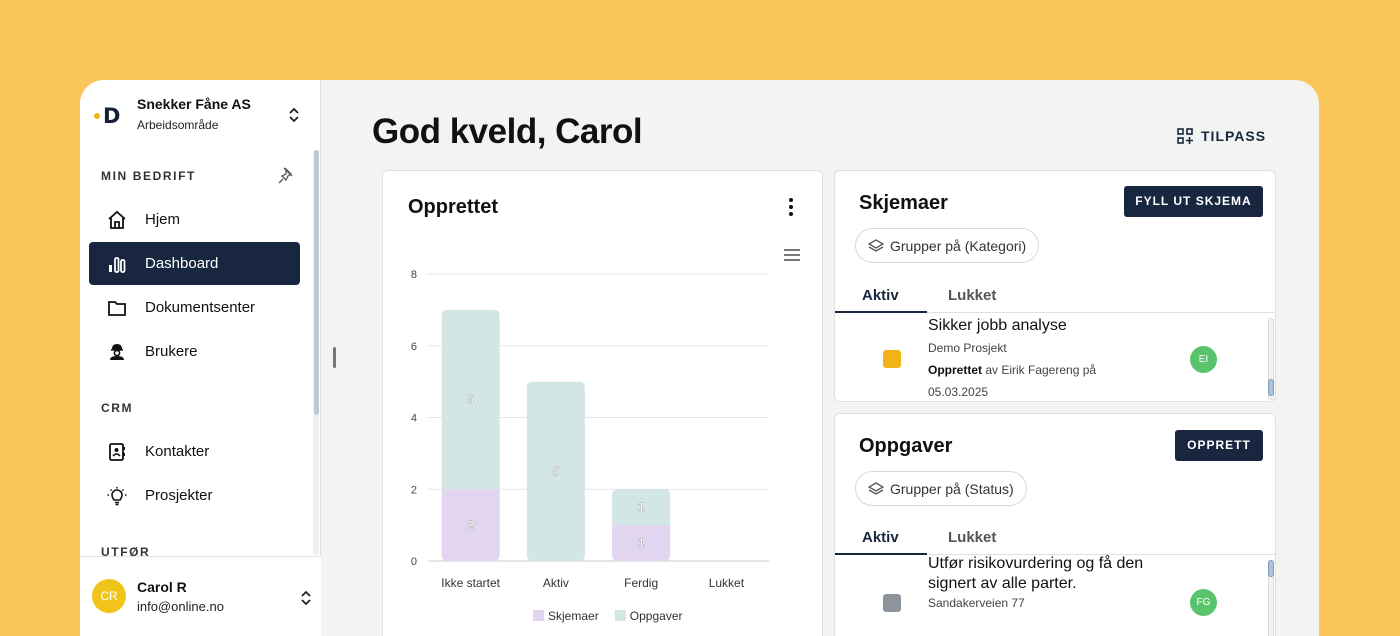 This screenshot has height=636, width=1400. I want to click on legend-label: Oppgaver, so click(656, 616).